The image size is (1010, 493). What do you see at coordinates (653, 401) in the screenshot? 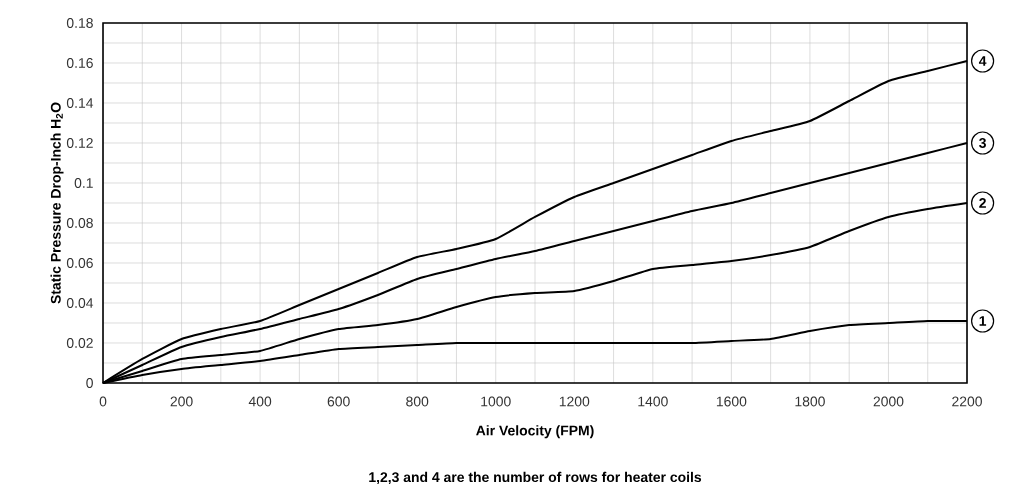
I see `x-tick-label: 1400` at bounding box center [653, 401].